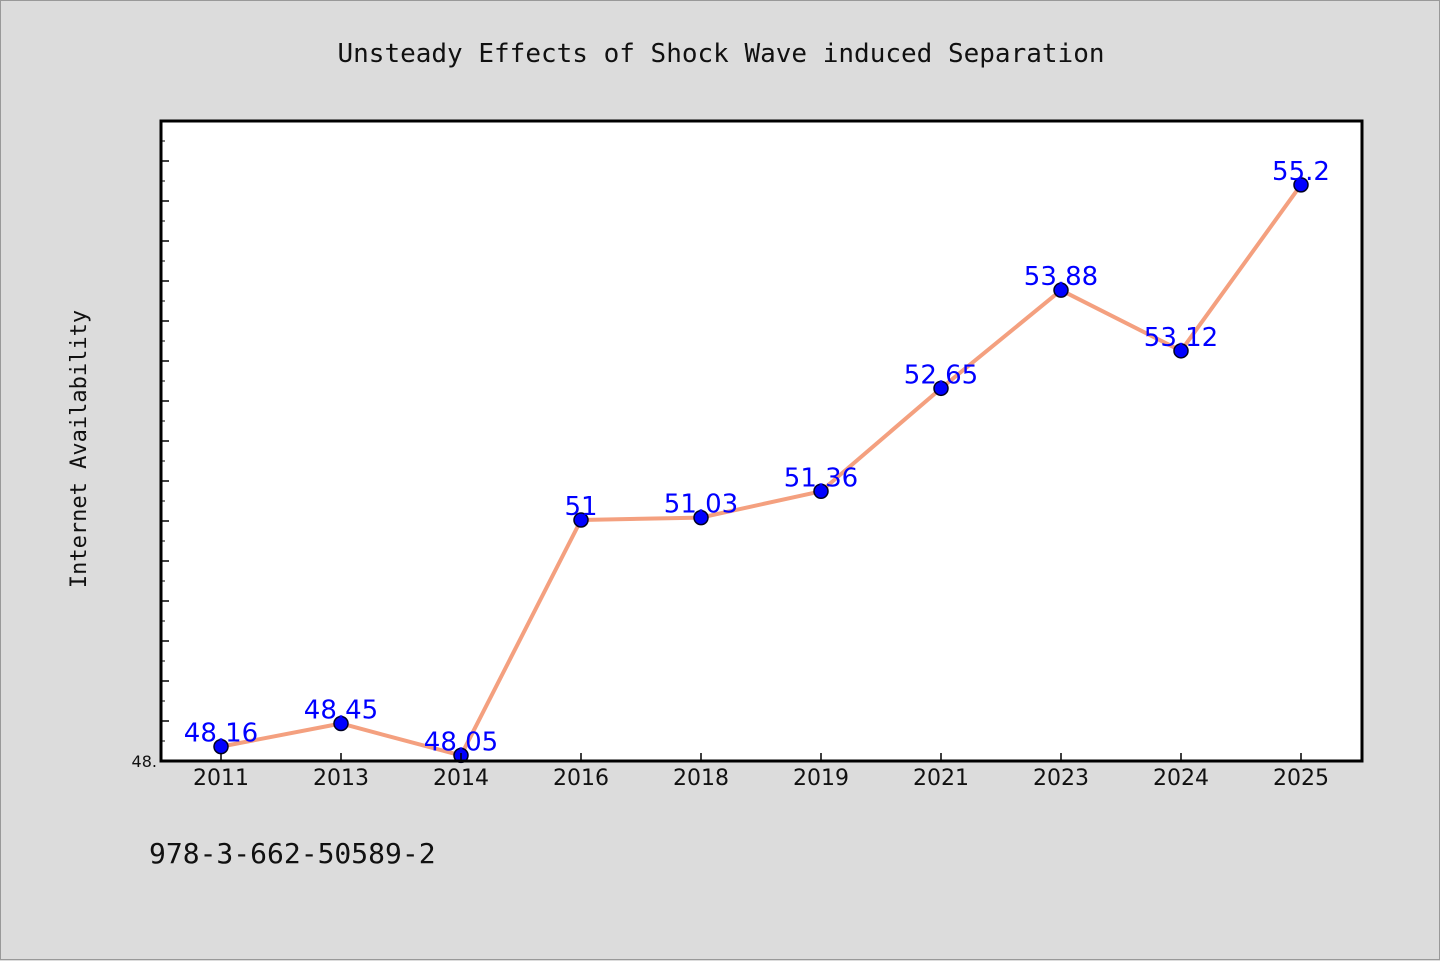  What do you see at coordinates (761, 772) in the screenshot?
I see `x-axis-ticks: 2011 2013 2014 2016 2018 2019 2021 2023 2024 2025` at bounding box center [761, 772].